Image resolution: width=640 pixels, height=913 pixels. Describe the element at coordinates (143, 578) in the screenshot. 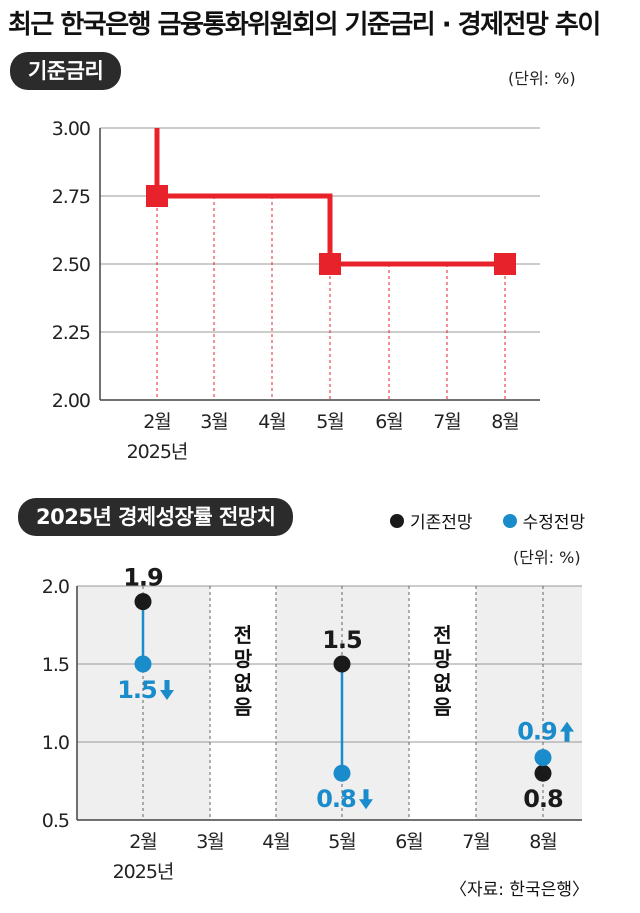

I see `existing-value-label: 1.9` at that location.